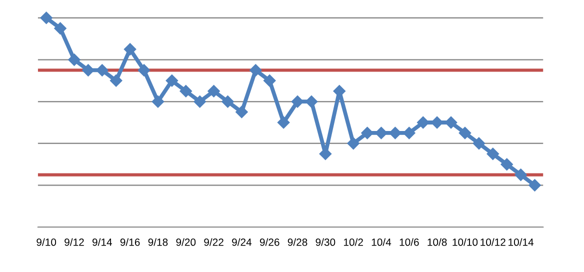 The height and width of the screenshot is (272, 584). What do you see at coordinates (158, 242) in the screenshot?
I see `x-tick-label: 9/18` at bounding box center [158, 242].